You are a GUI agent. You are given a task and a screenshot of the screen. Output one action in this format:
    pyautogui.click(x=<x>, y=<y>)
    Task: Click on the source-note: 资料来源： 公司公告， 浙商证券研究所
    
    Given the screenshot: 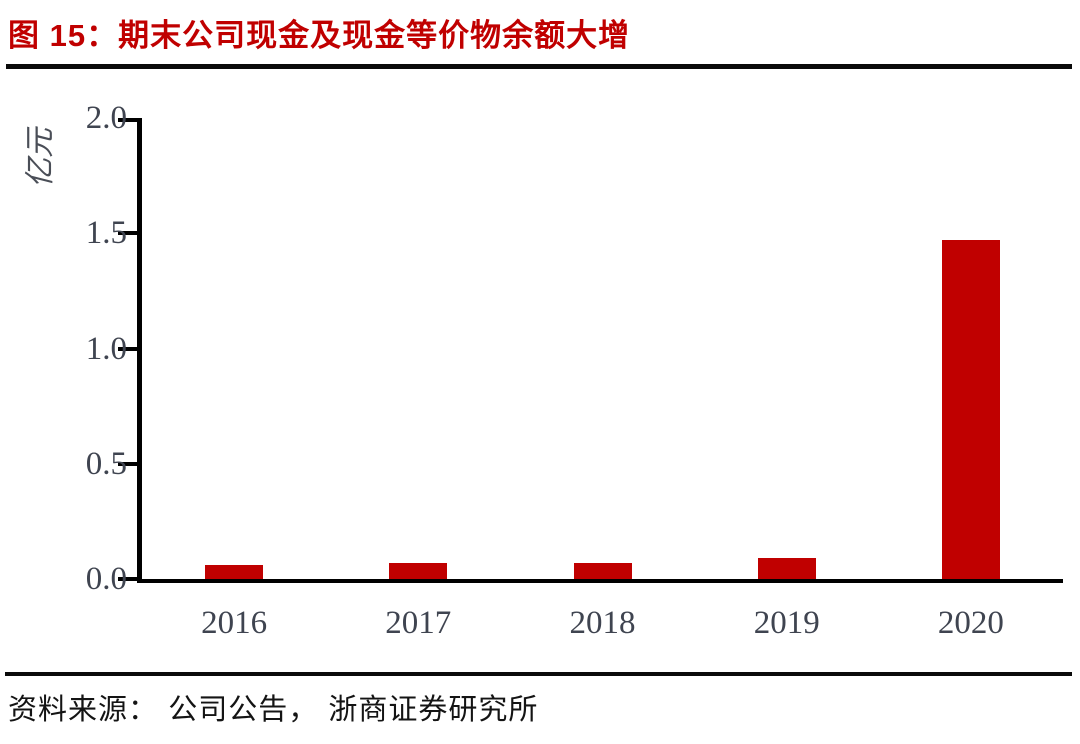 What is the action you would take?
    pyautogui.click(x=273, y=709)
    